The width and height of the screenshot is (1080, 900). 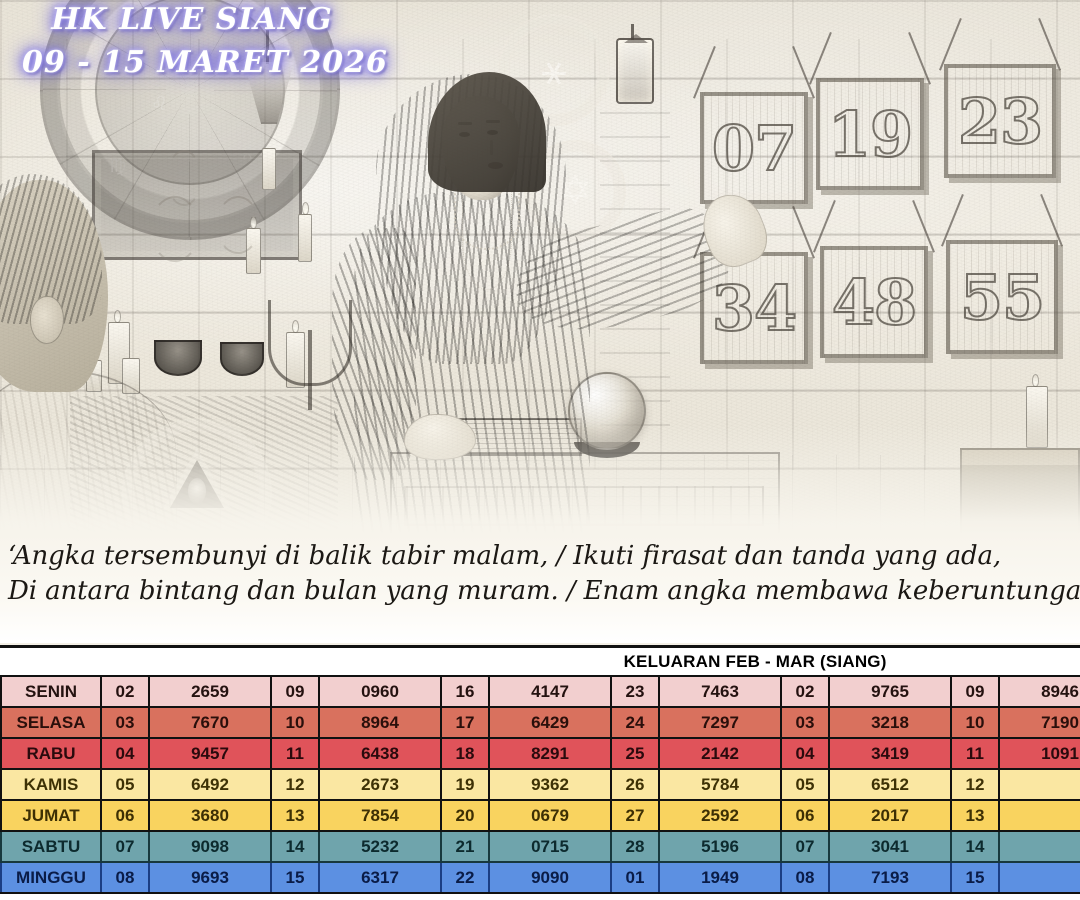 What do you see at coordinates (51, 753) in the screenshot?
I see `day-label: RABU` at bounding box center [51, 753].